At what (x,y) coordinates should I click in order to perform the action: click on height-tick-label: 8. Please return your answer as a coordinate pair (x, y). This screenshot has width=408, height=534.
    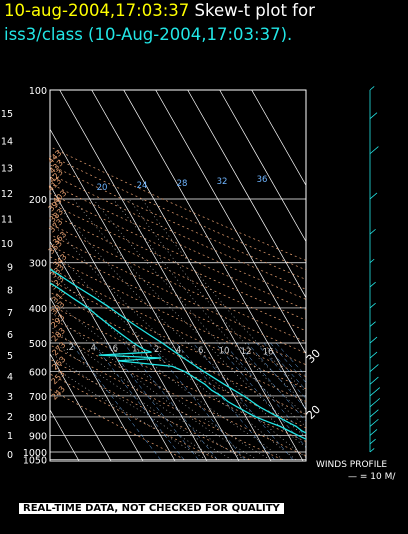
    Looking at the image, I should click on (10, 291).